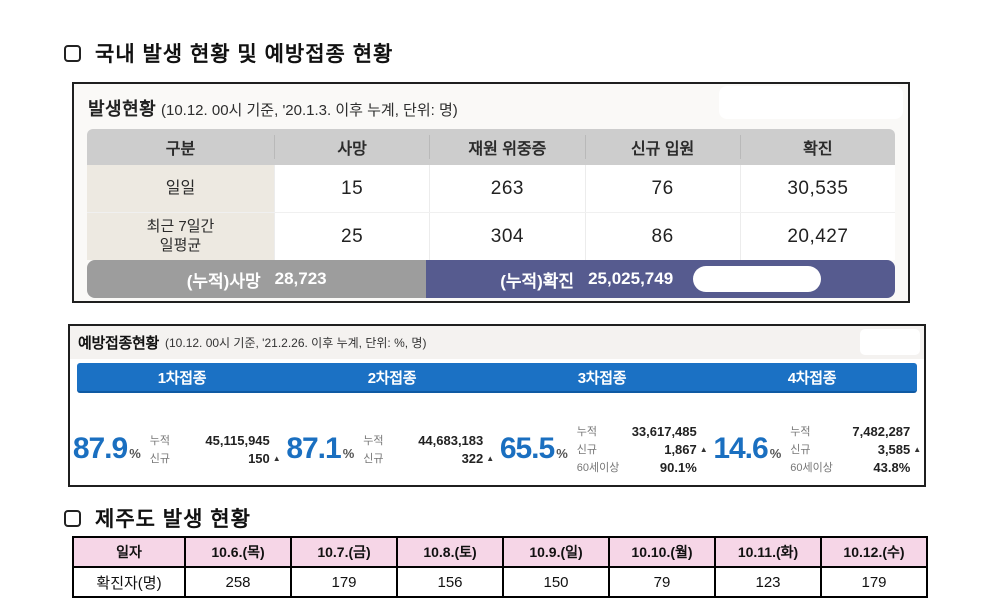  Describe the element at coordinates (506, 147) in the screenshot. I see `header-severe: 재원 위중증` at that location.